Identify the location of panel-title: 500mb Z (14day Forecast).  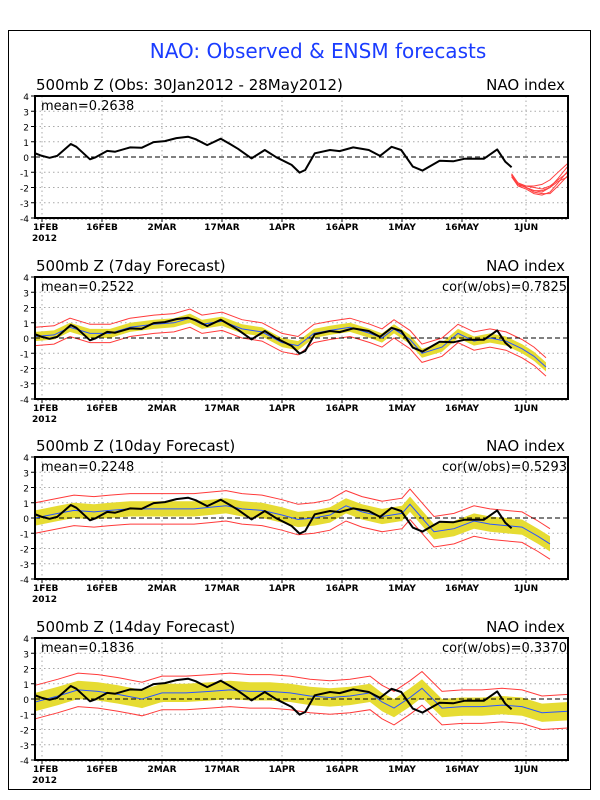
(135, 627).